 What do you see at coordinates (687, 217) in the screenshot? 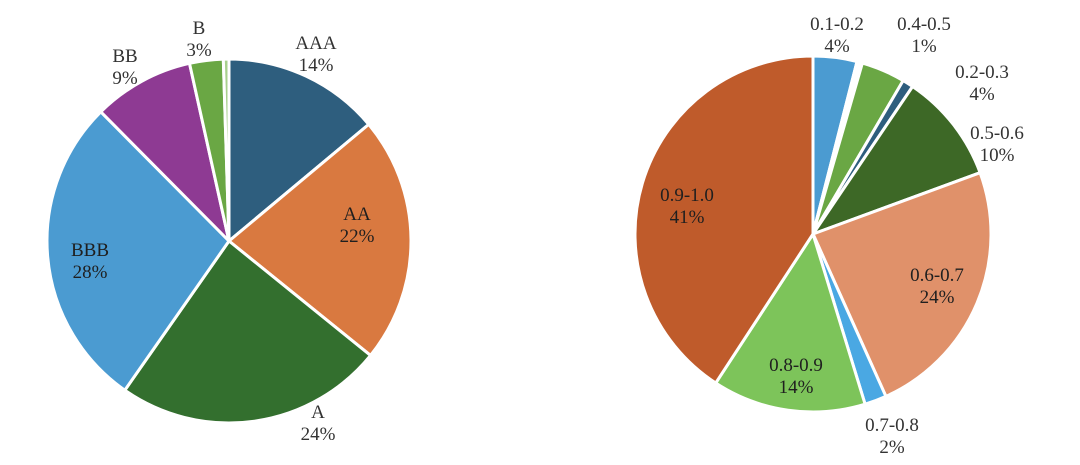
I see `slice-percent-label: 41%` at bounding box center [687, 217].